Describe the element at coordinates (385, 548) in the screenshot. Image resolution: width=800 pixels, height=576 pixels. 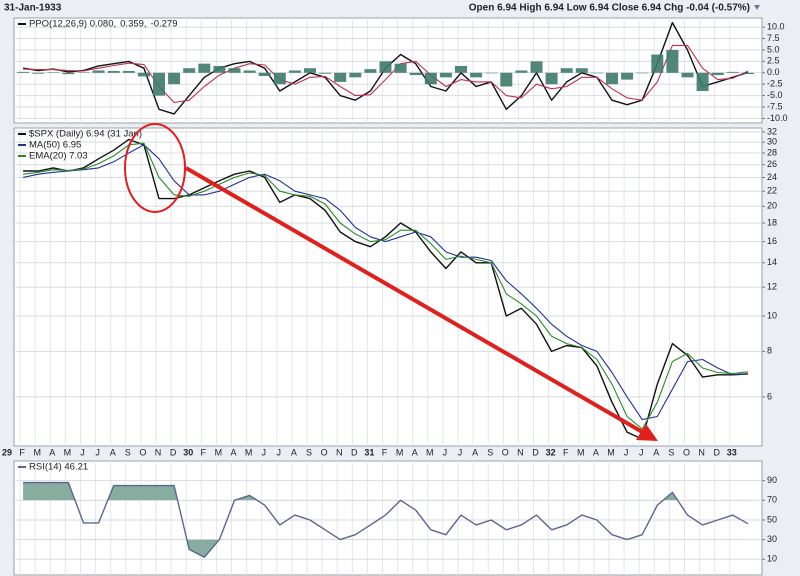
I see `rsi-oversold-fill` at that location.